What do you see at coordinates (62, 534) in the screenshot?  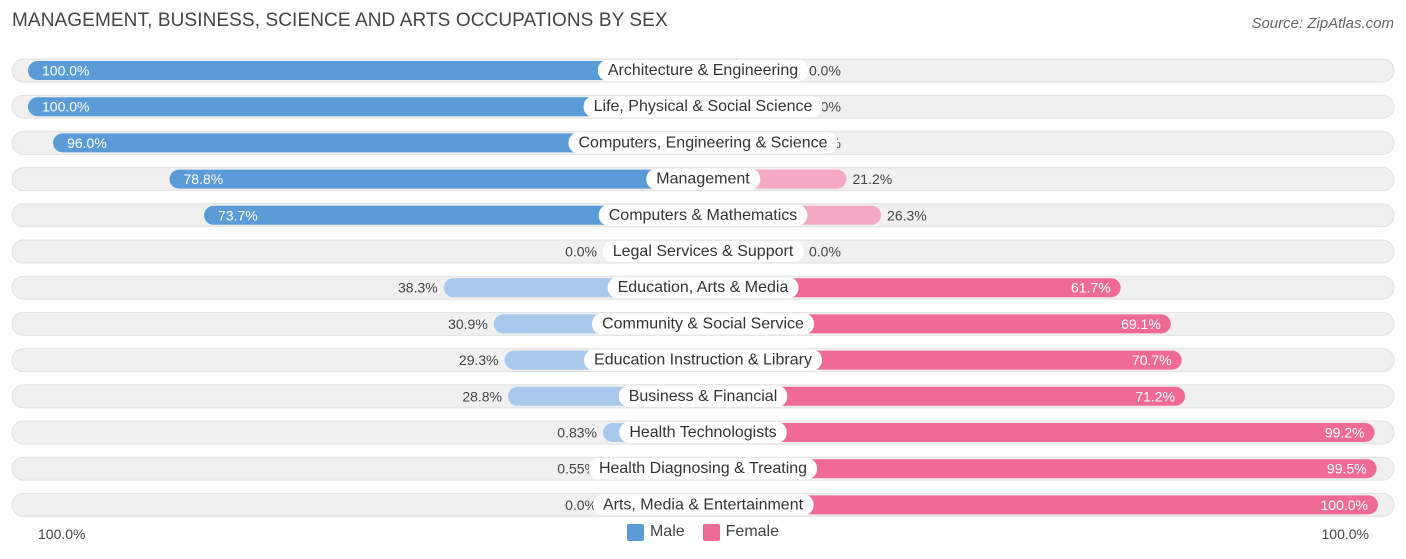 I see `axis-left-label: 100.0%` at bounding box center [62, 534].